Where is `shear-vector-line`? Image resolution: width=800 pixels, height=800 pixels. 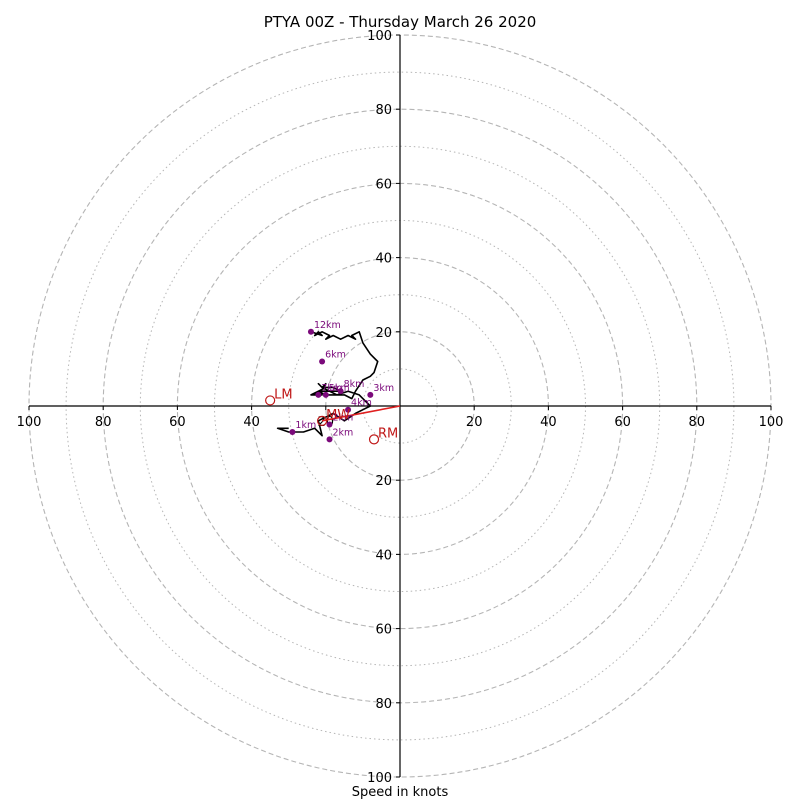 shear-vector-line is located at coordinates (361, 413).